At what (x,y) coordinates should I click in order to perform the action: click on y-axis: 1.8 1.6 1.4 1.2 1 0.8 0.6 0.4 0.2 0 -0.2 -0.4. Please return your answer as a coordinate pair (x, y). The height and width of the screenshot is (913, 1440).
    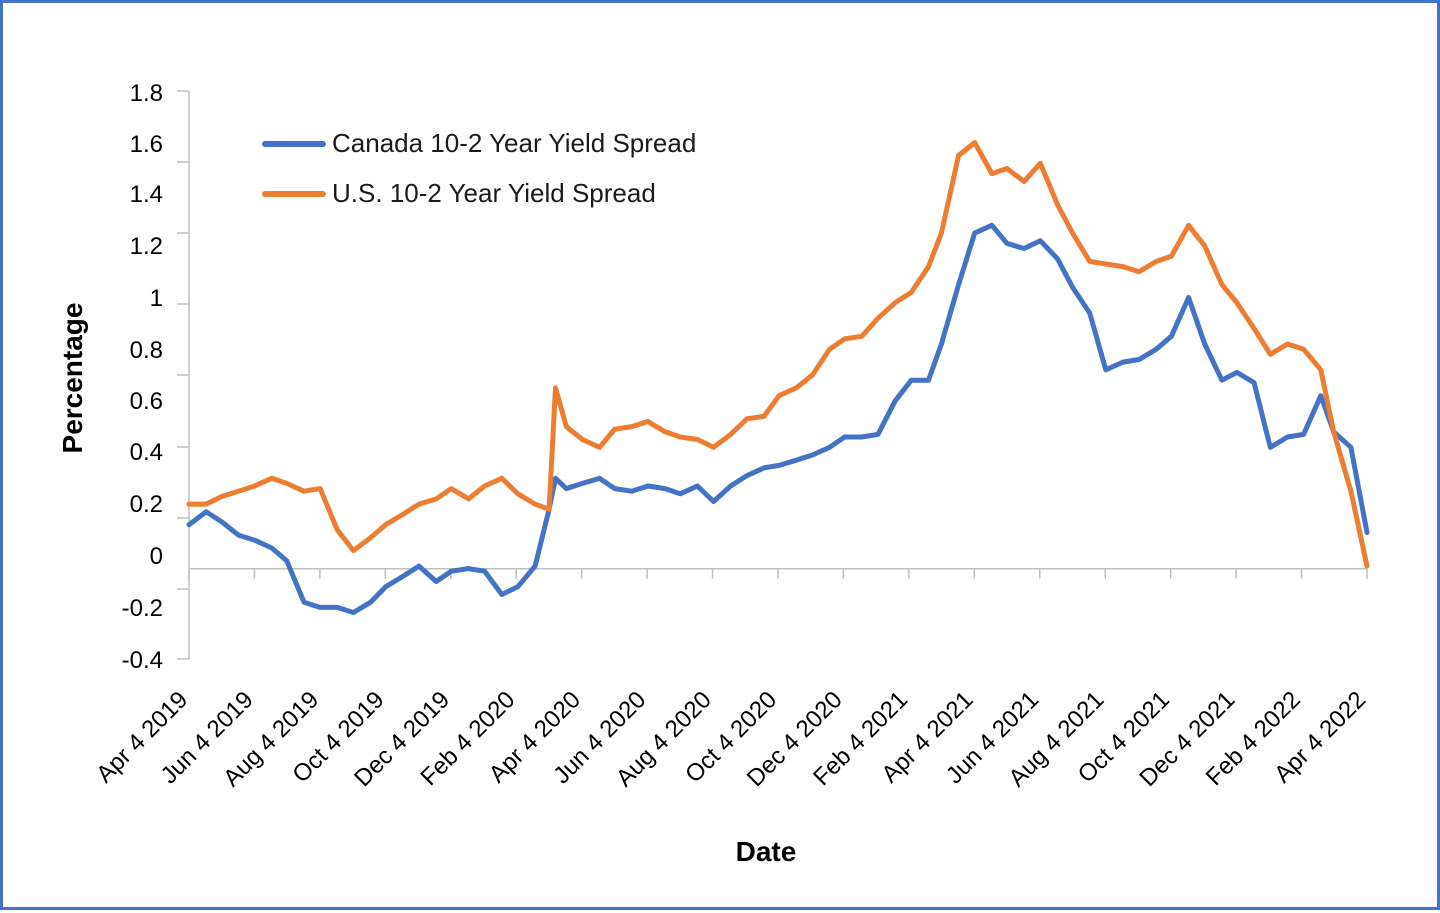
    Looking at the image, I should click on (156, 377).